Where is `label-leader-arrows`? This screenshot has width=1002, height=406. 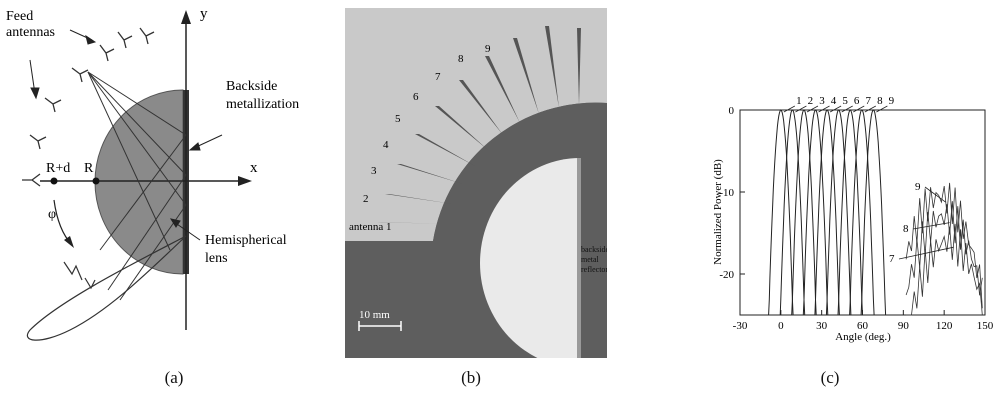
label-leader-arrows is located at coordinates (196, 187).